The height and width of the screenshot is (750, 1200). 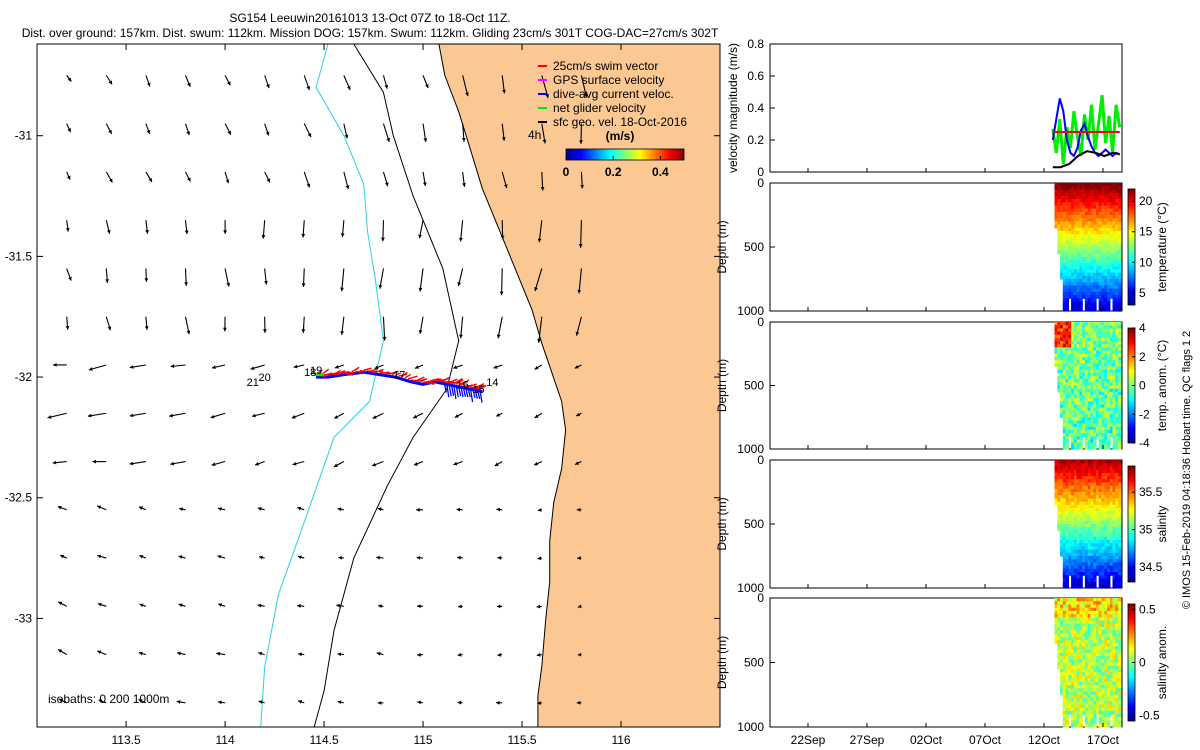 What do you see at coordinates (722, 246) in the screenshot?
I see `depth-axis-label: Depth (m)` at bounding box center [722, 246].